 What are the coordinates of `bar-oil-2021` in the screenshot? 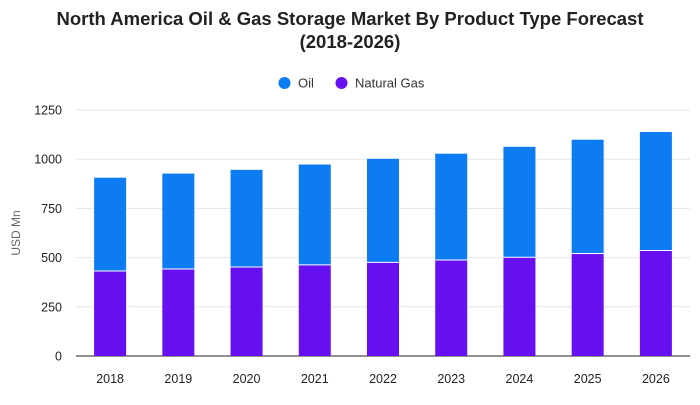 It's located at (314, 214).